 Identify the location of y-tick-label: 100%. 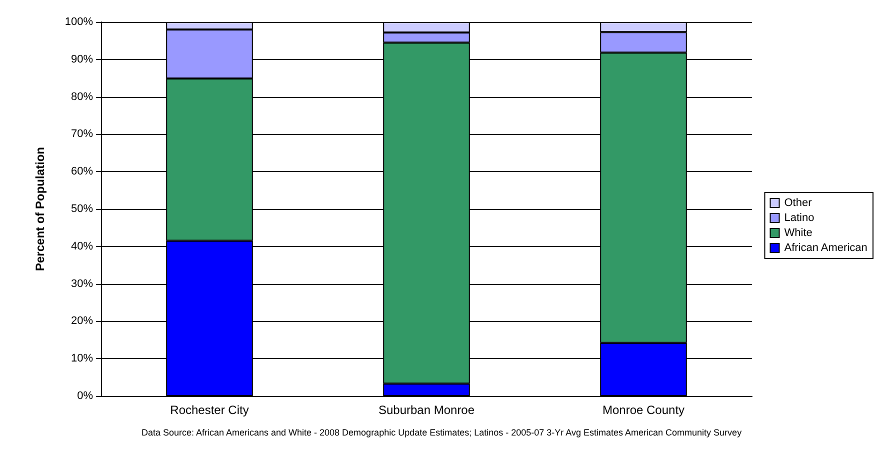
(79, 22).